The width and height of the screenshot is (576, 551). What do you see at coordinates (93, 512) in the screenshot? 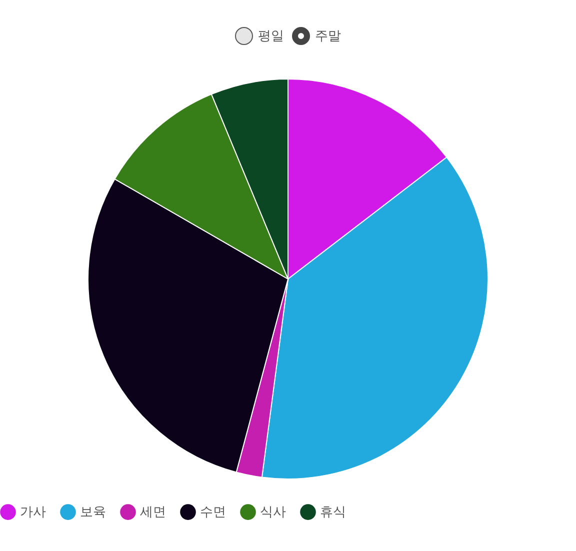
I see `legend-label: 보육` at bounding box center [93, 512].